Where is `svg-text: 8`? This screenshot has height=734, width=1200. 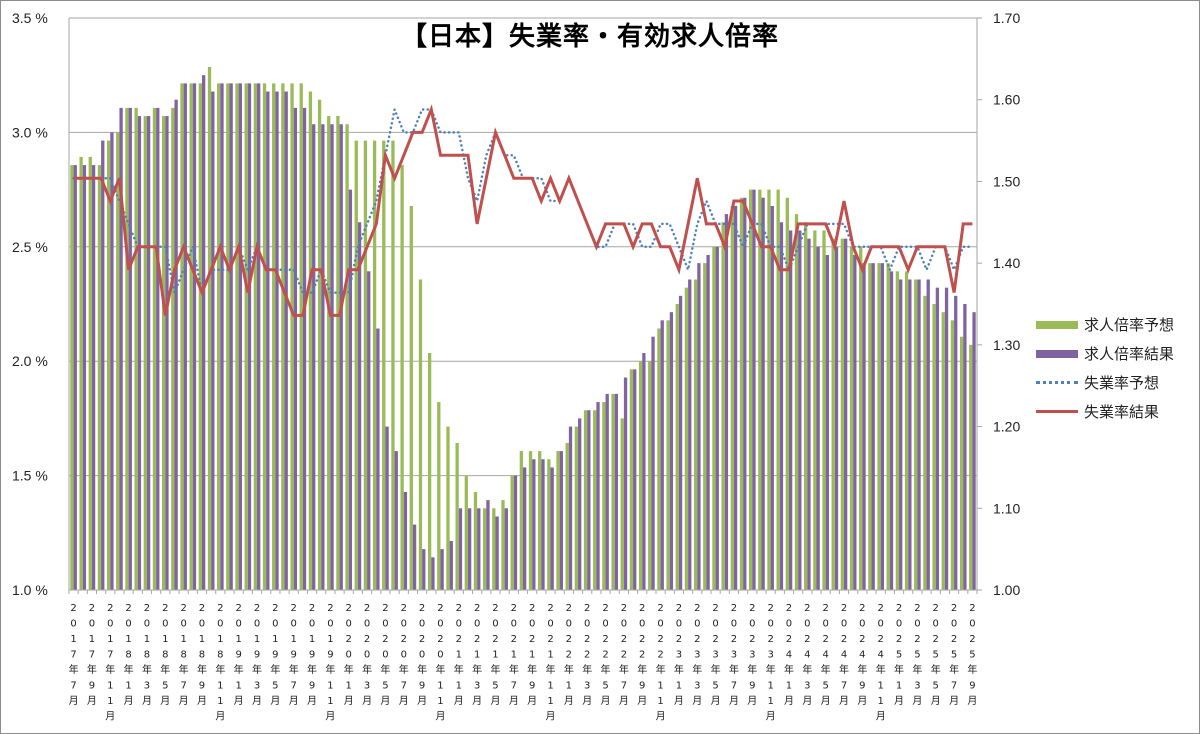
svg-text: 8 is located at coordinates (202, 655).